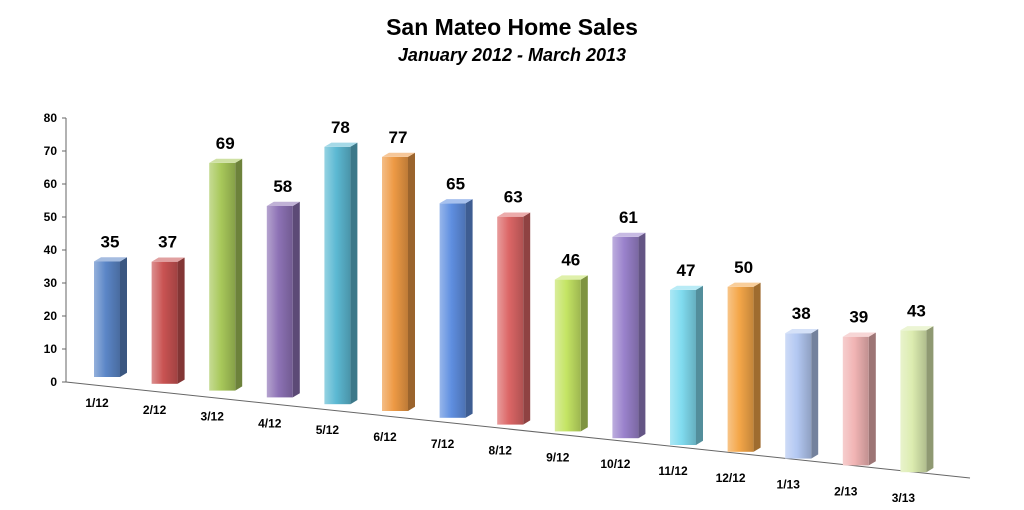 The width and height of the screenshot is (1024, 510). Describe the element at coordinates (51, 250) in the screenshot. I see `y-tick-label: 40` at that location.